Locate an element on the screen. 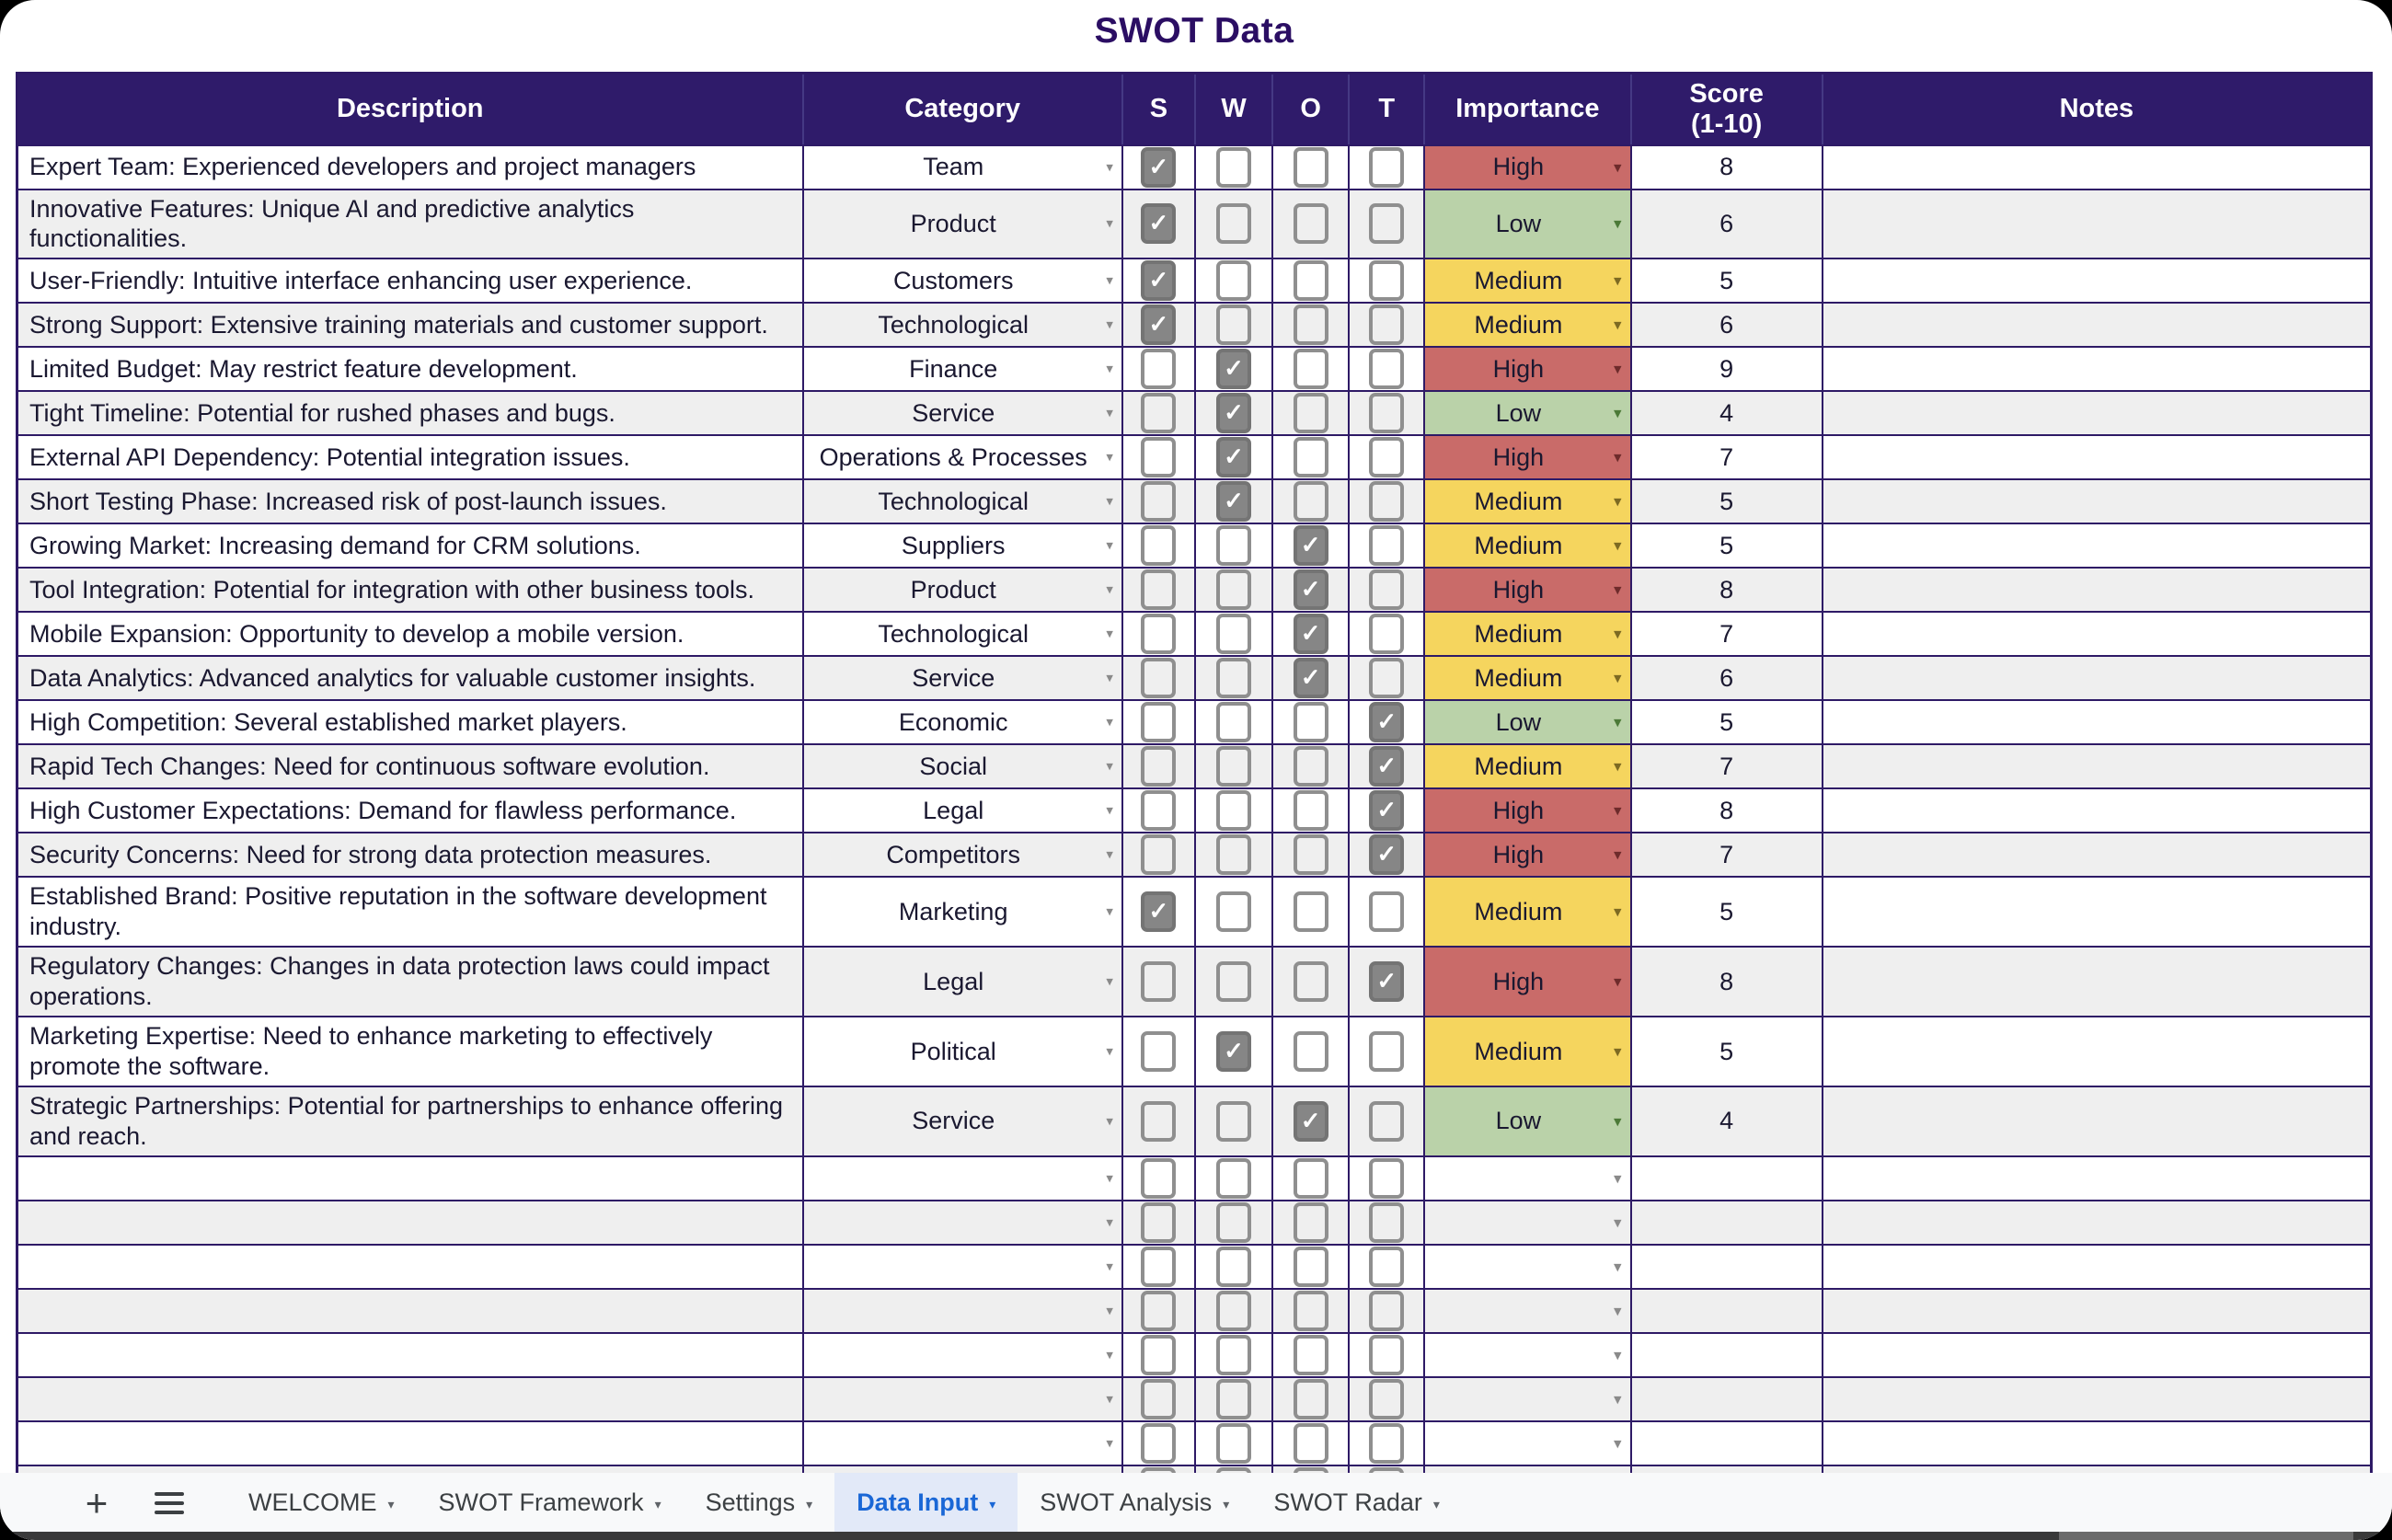 This screenshot has width=2392, height=1540. category-dropdown: Suppliers ▾ is located at coordinates (962, 546).